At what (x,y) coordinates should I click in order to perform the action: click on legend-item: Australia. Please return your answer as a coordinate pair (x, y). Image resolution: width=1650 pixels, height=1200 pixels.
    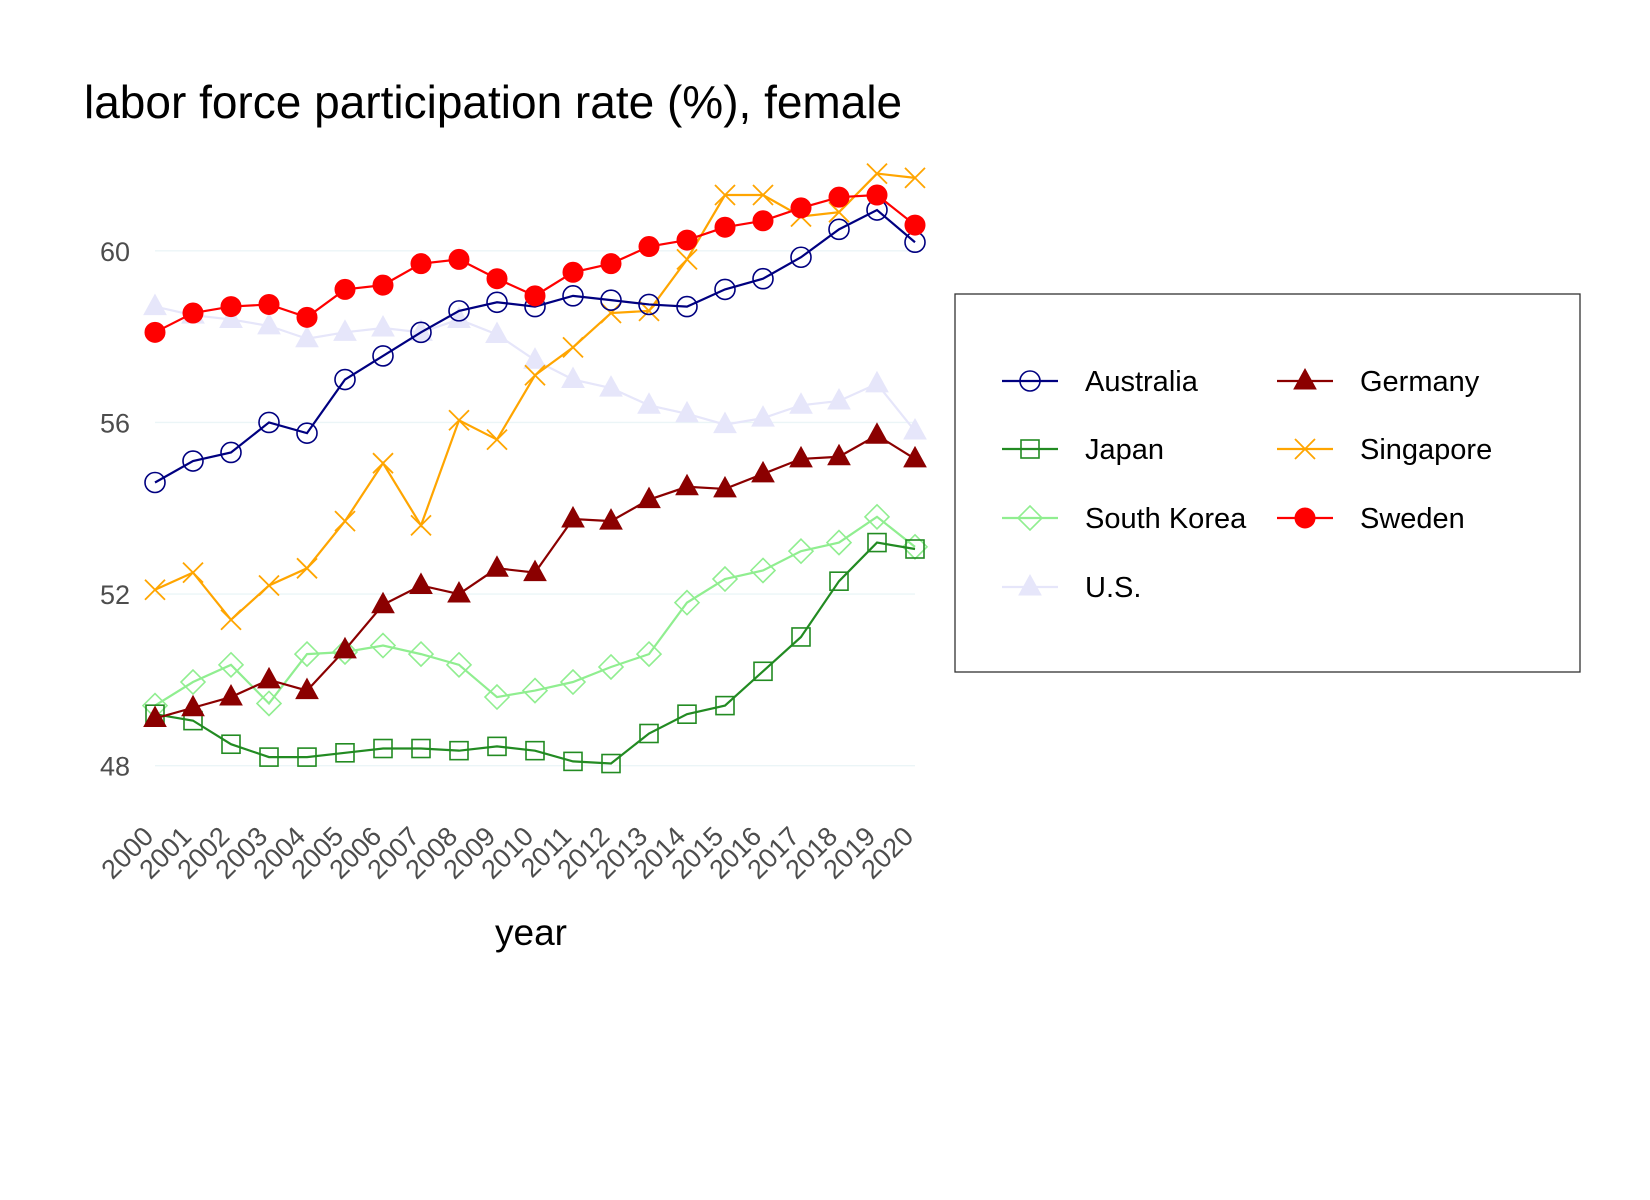
    Looking at the image, I should click on (1100, 382).